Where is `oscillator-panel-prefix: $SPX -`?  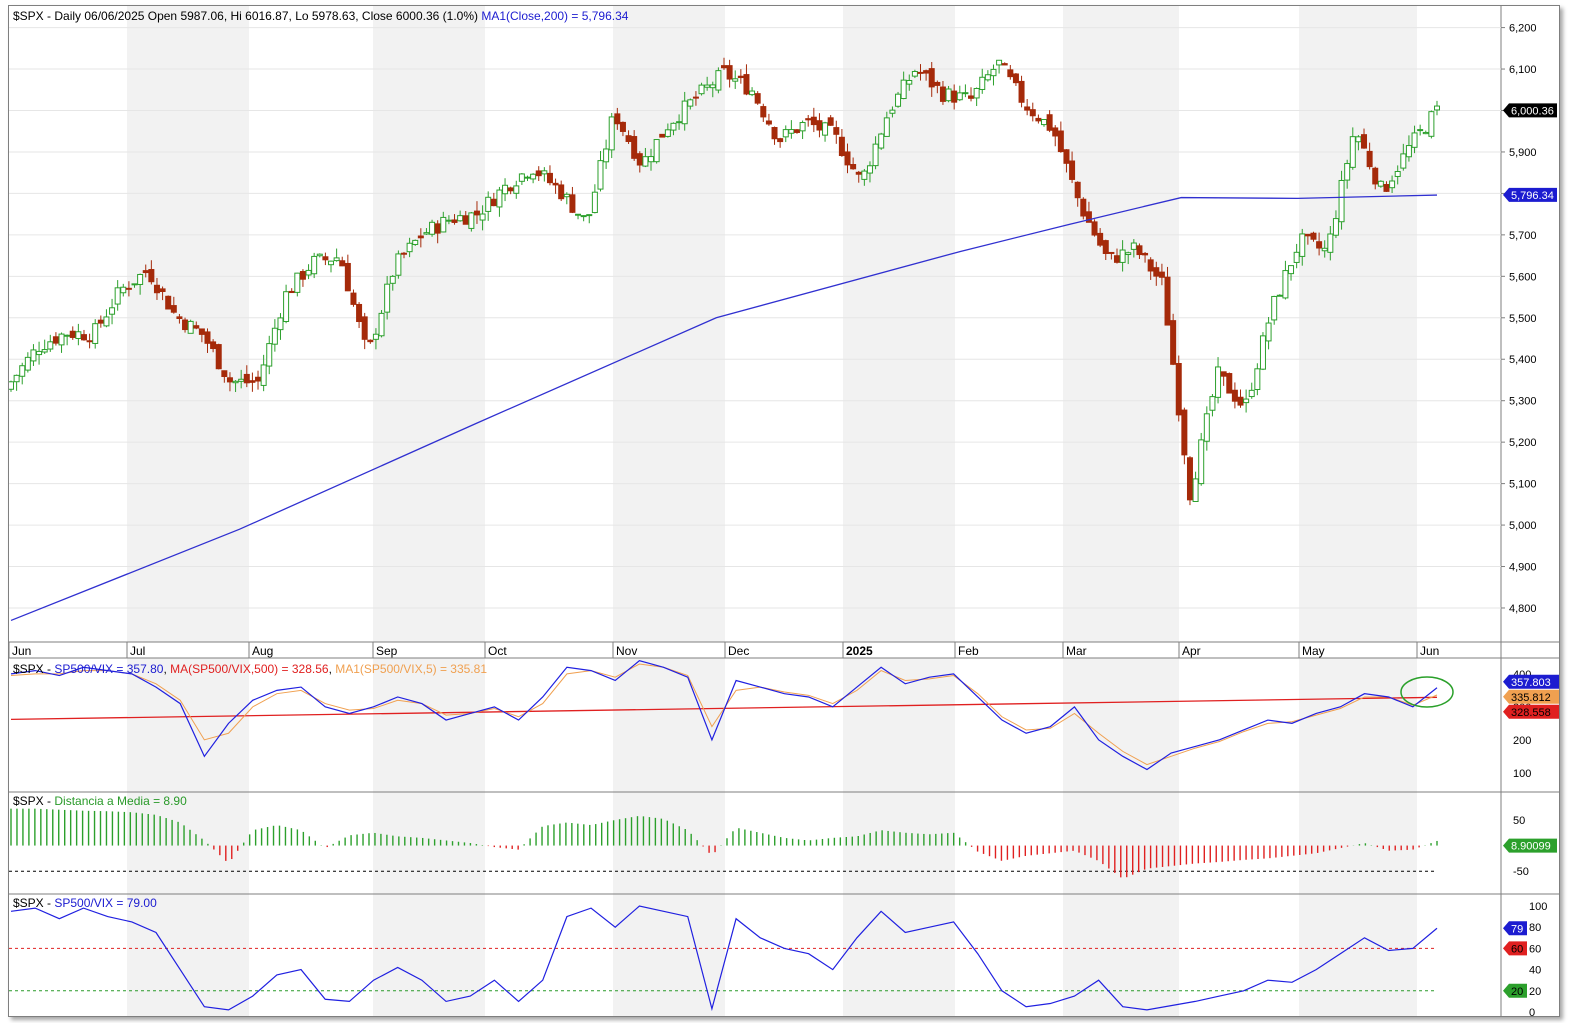
oscillator-panel-prefix: $SPX - is located at coordinates (34, 903).